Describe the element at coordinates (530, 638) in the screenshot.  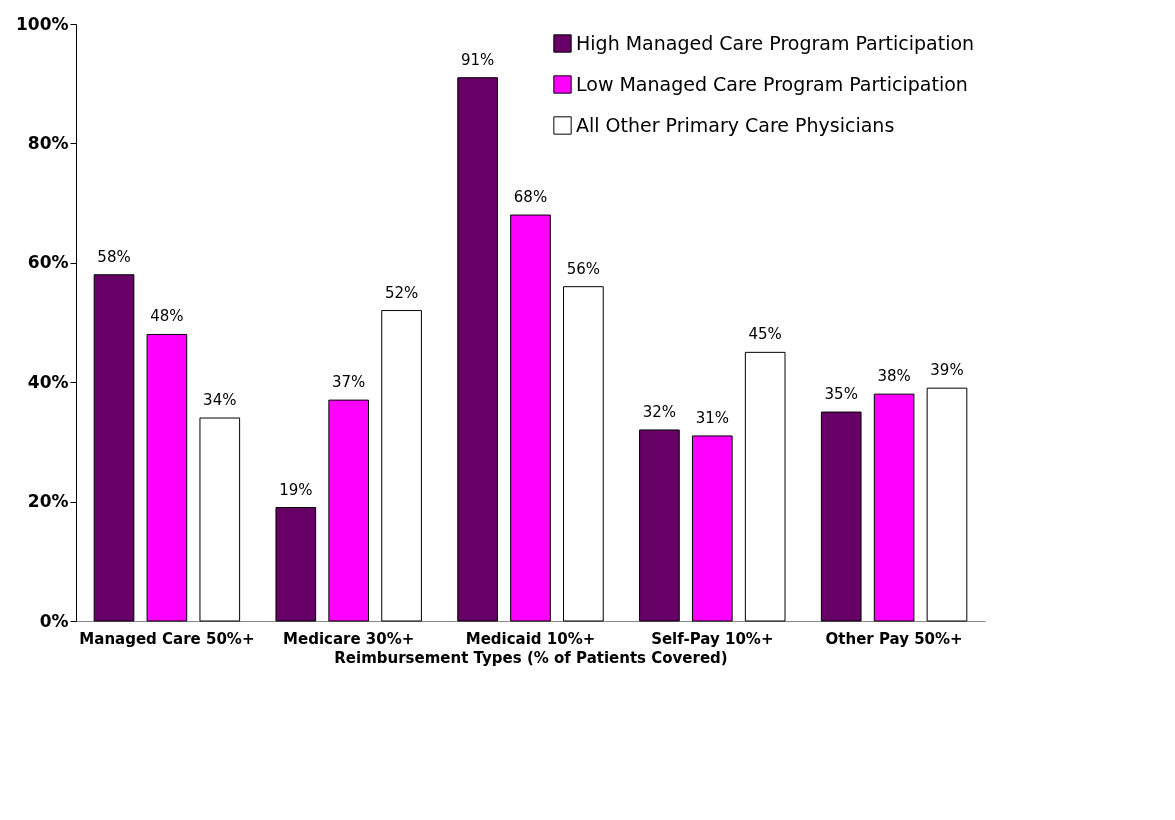
I see `x-tick-label: Medicaid 10%+` at that location.